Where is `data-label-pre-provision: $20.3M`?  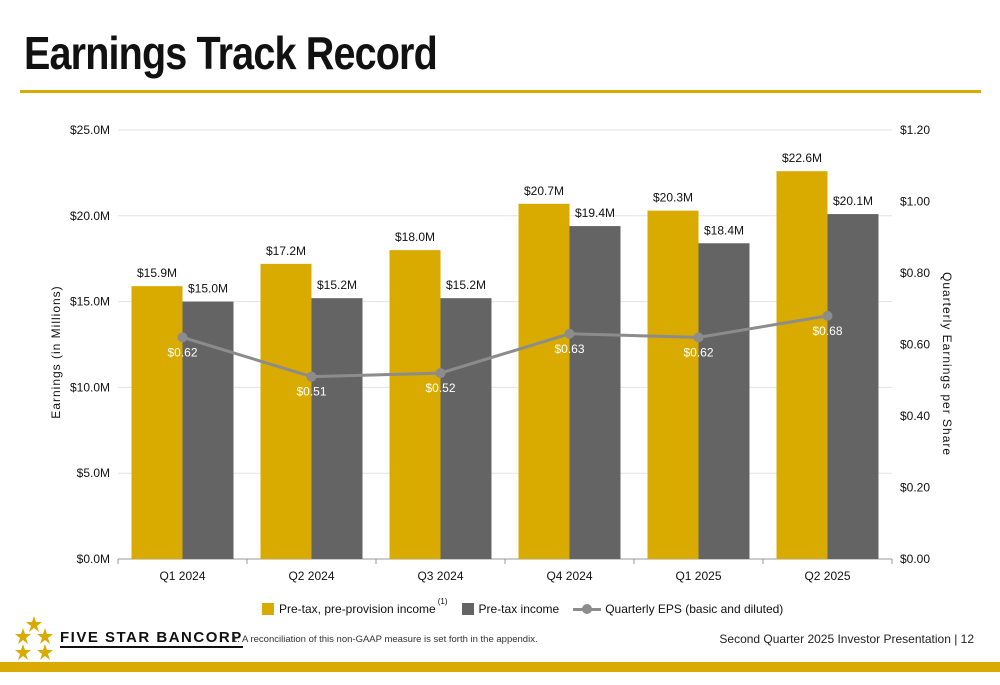
data-label-pre-provision: $20.3M is located at coordinates (673, 198).